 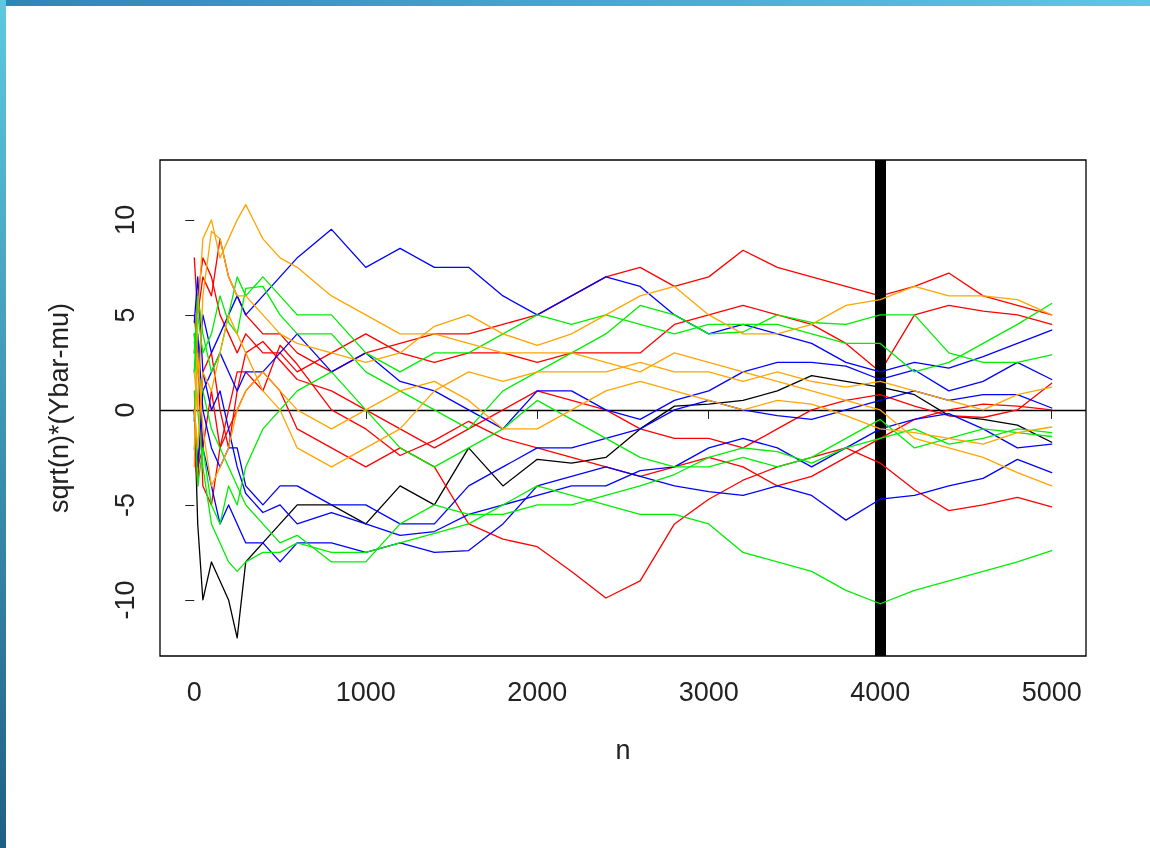 What do you see at coordinates (880, 691) in the screenshot?
I see `x-tick-label: 4000` at bounding box center [880, 691].